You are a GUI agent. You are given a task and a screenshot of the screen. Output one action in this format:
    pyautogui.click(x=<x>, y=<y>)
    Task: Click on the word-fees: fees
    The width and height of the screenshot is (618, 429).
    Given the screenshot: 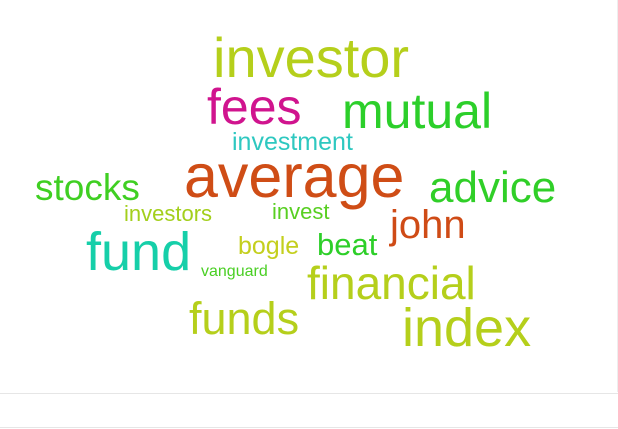 What is the action you would take?
    pyautogui.click(x=254, y=107)
    